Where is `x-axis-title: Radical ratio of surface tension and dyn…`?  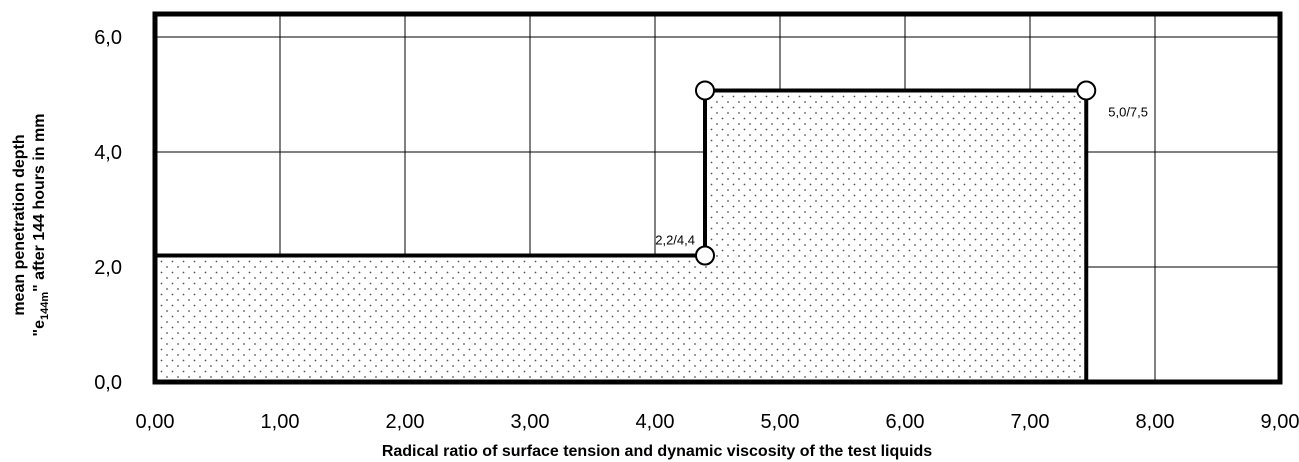 x-axis-title: Radical ratio of surface tension and dyn… is located at coordinates (657, 451).